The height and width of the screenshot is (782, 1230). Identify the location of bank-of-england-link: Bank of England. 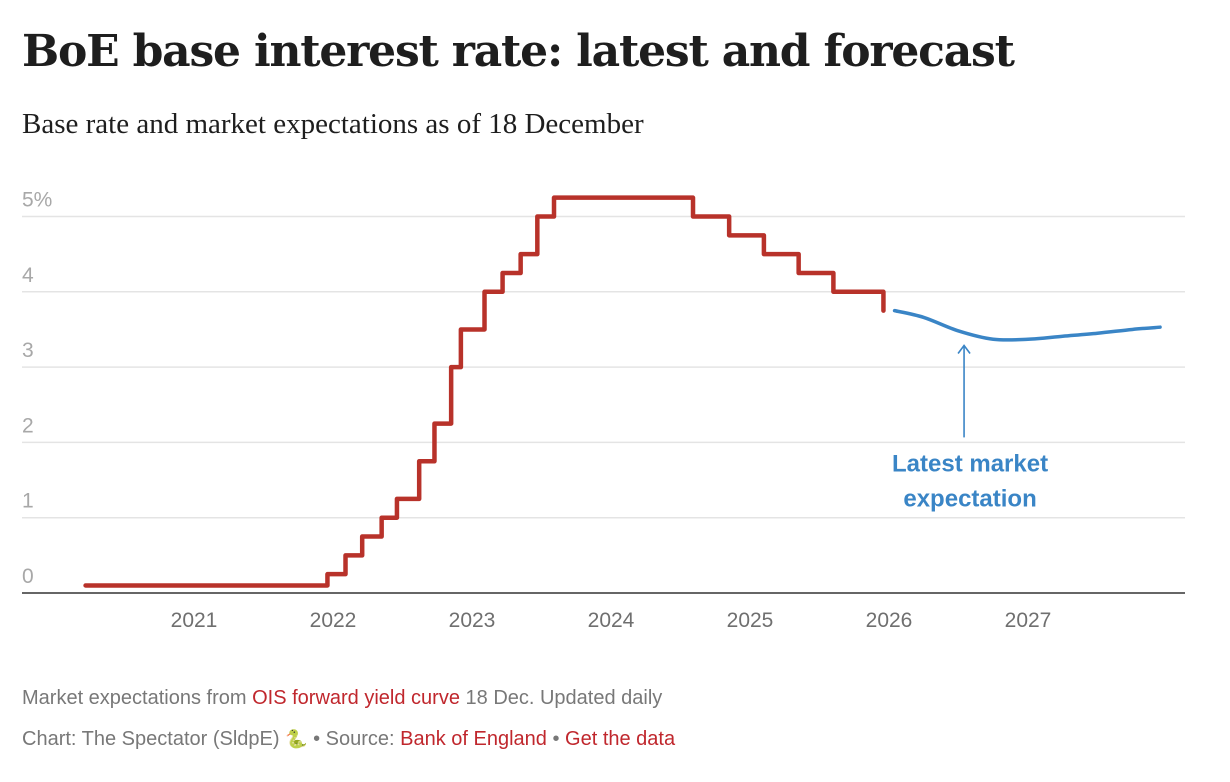
(473, 739).